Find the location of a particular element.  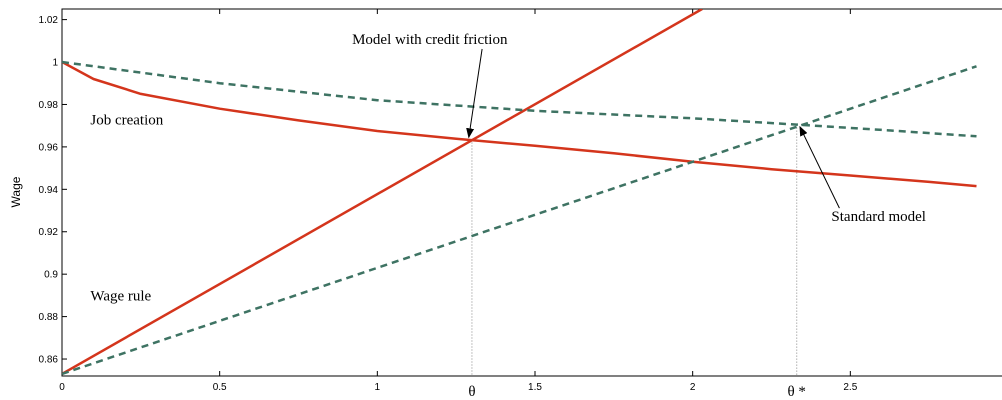

y-tick-label: 0.98 is located at coordinates (49, 105).